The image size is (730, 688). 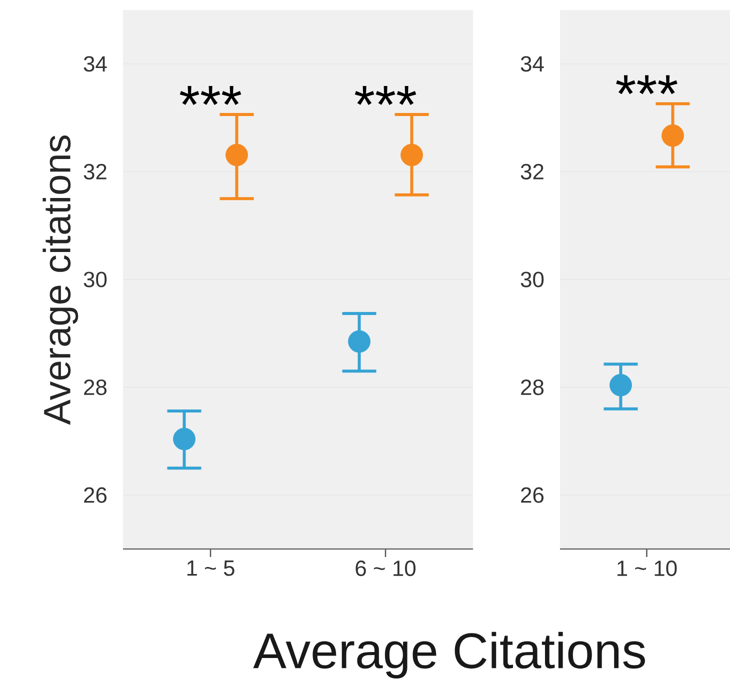 What do you see at coordinates (210, 568) in the screenshot?
I see `x-tick-label: 1 ~ 5` at bounding box center [210, 568].